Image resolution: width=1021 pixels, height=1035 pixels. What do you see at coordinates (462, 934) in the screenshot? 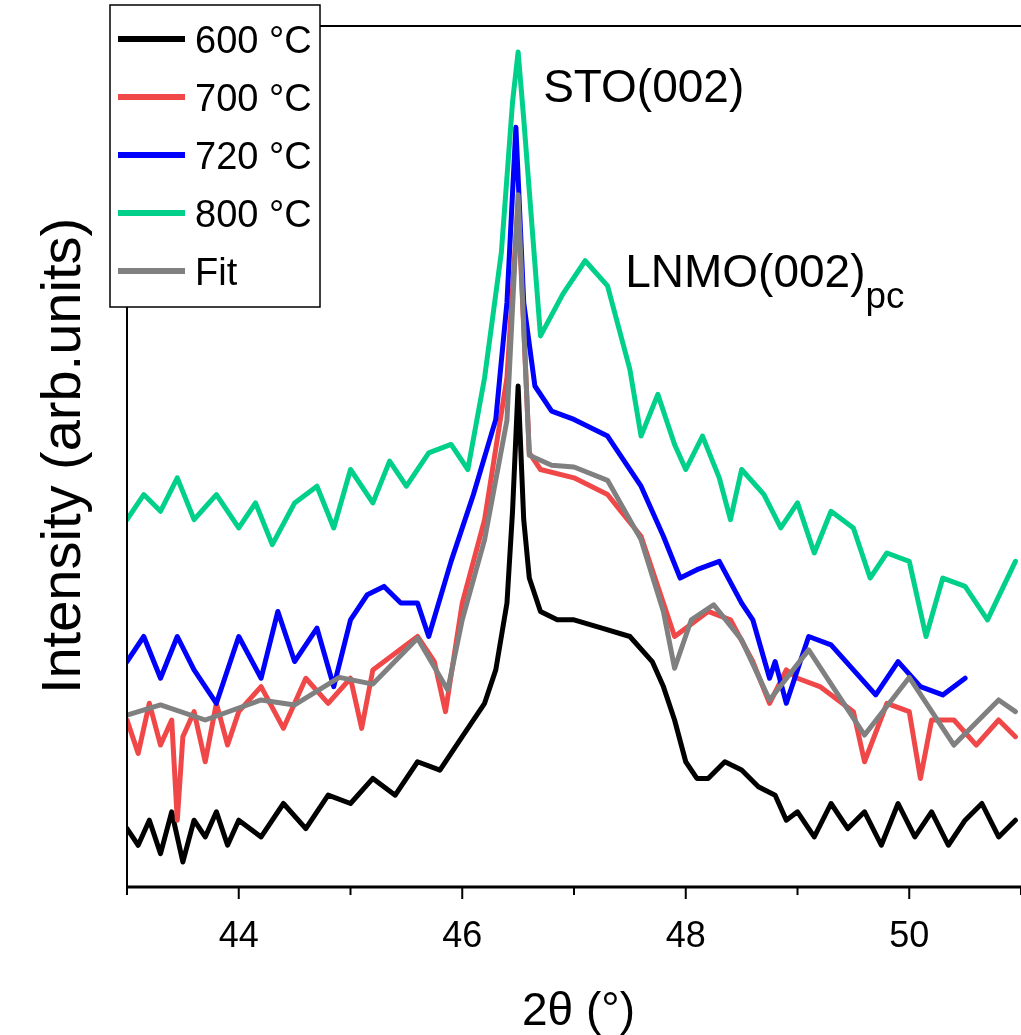
I see `x-tick-label: 46` at bounding box center [462, 934].